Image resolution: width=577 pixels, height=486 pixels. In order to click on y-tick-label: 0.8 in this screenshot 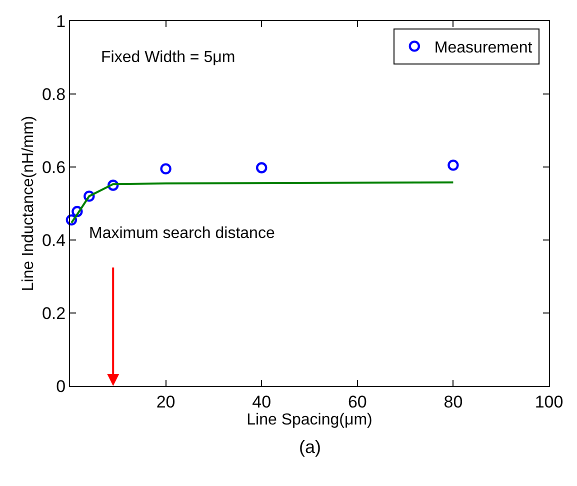, I will do `click(54, 94)`.